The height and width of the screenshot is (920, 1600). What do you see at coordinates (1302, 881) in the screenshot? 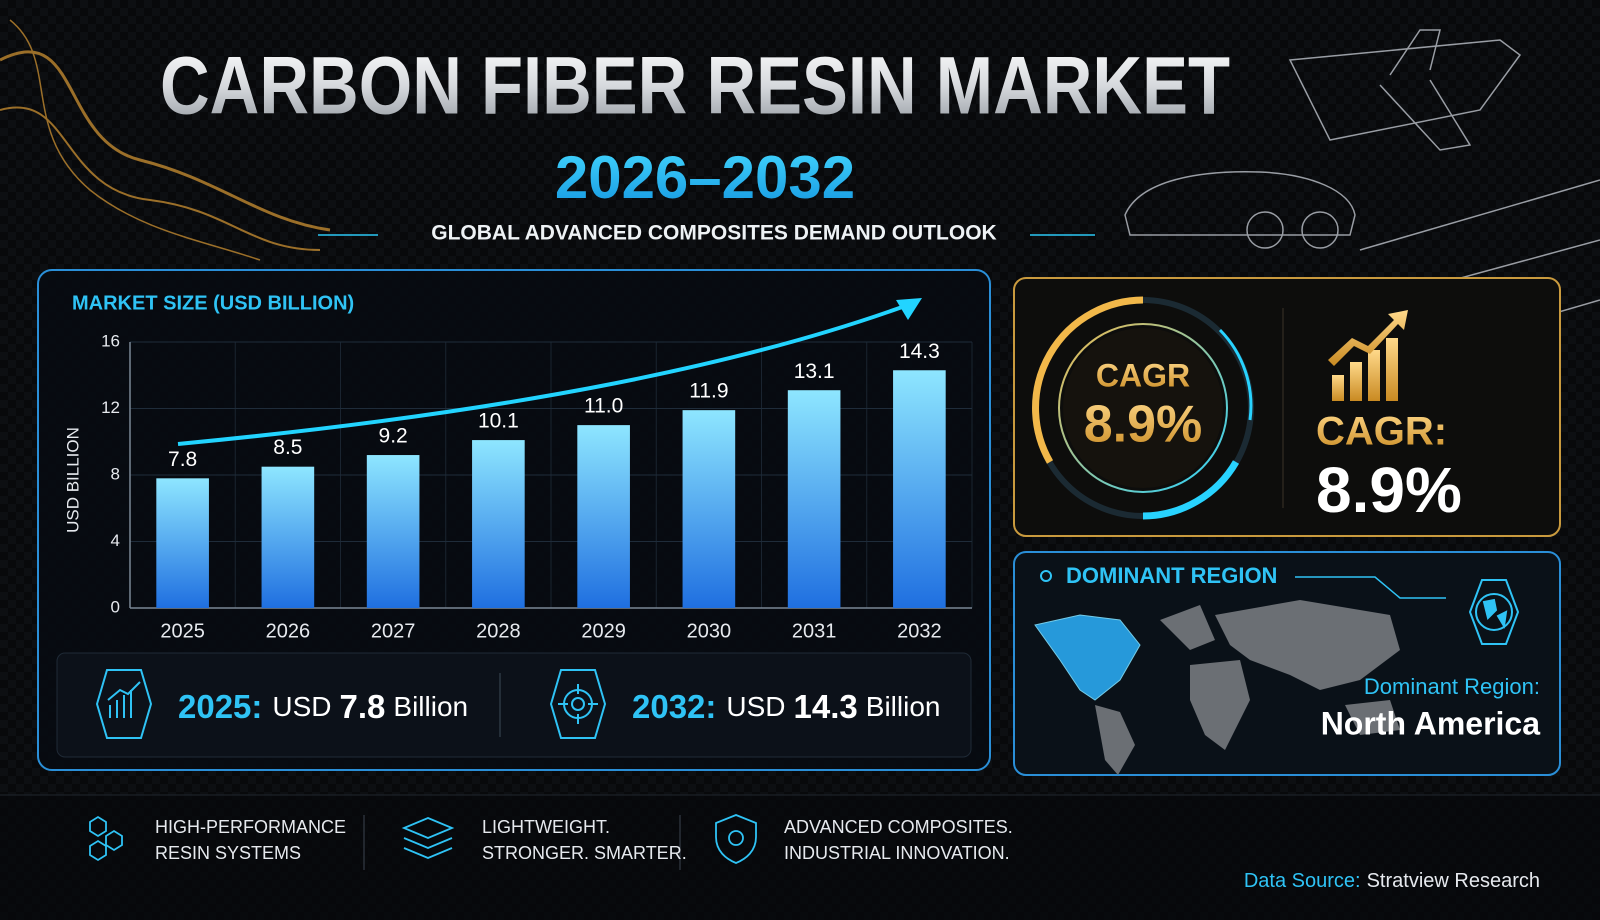
I see `source-label: Data Source:` at bounding box center [1302, 881].